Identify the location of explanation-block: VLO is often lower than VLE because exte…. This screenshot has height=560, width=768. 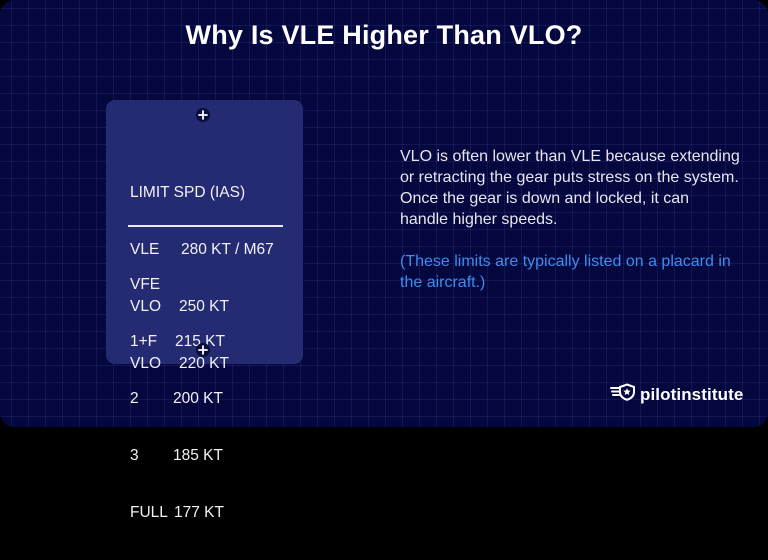
(570, 219).